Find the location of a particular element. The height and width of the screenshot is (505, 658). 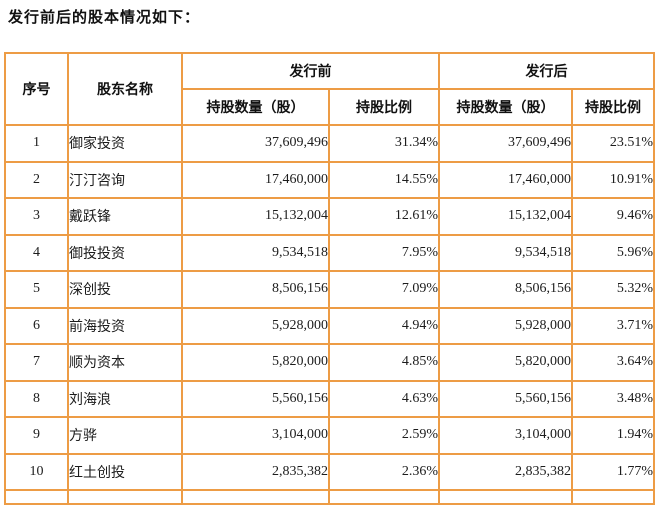

table-row: 3 戴跃锋 15,132,004 12.61% 15,132,004 9.46% is located at coordinates (329, 216).